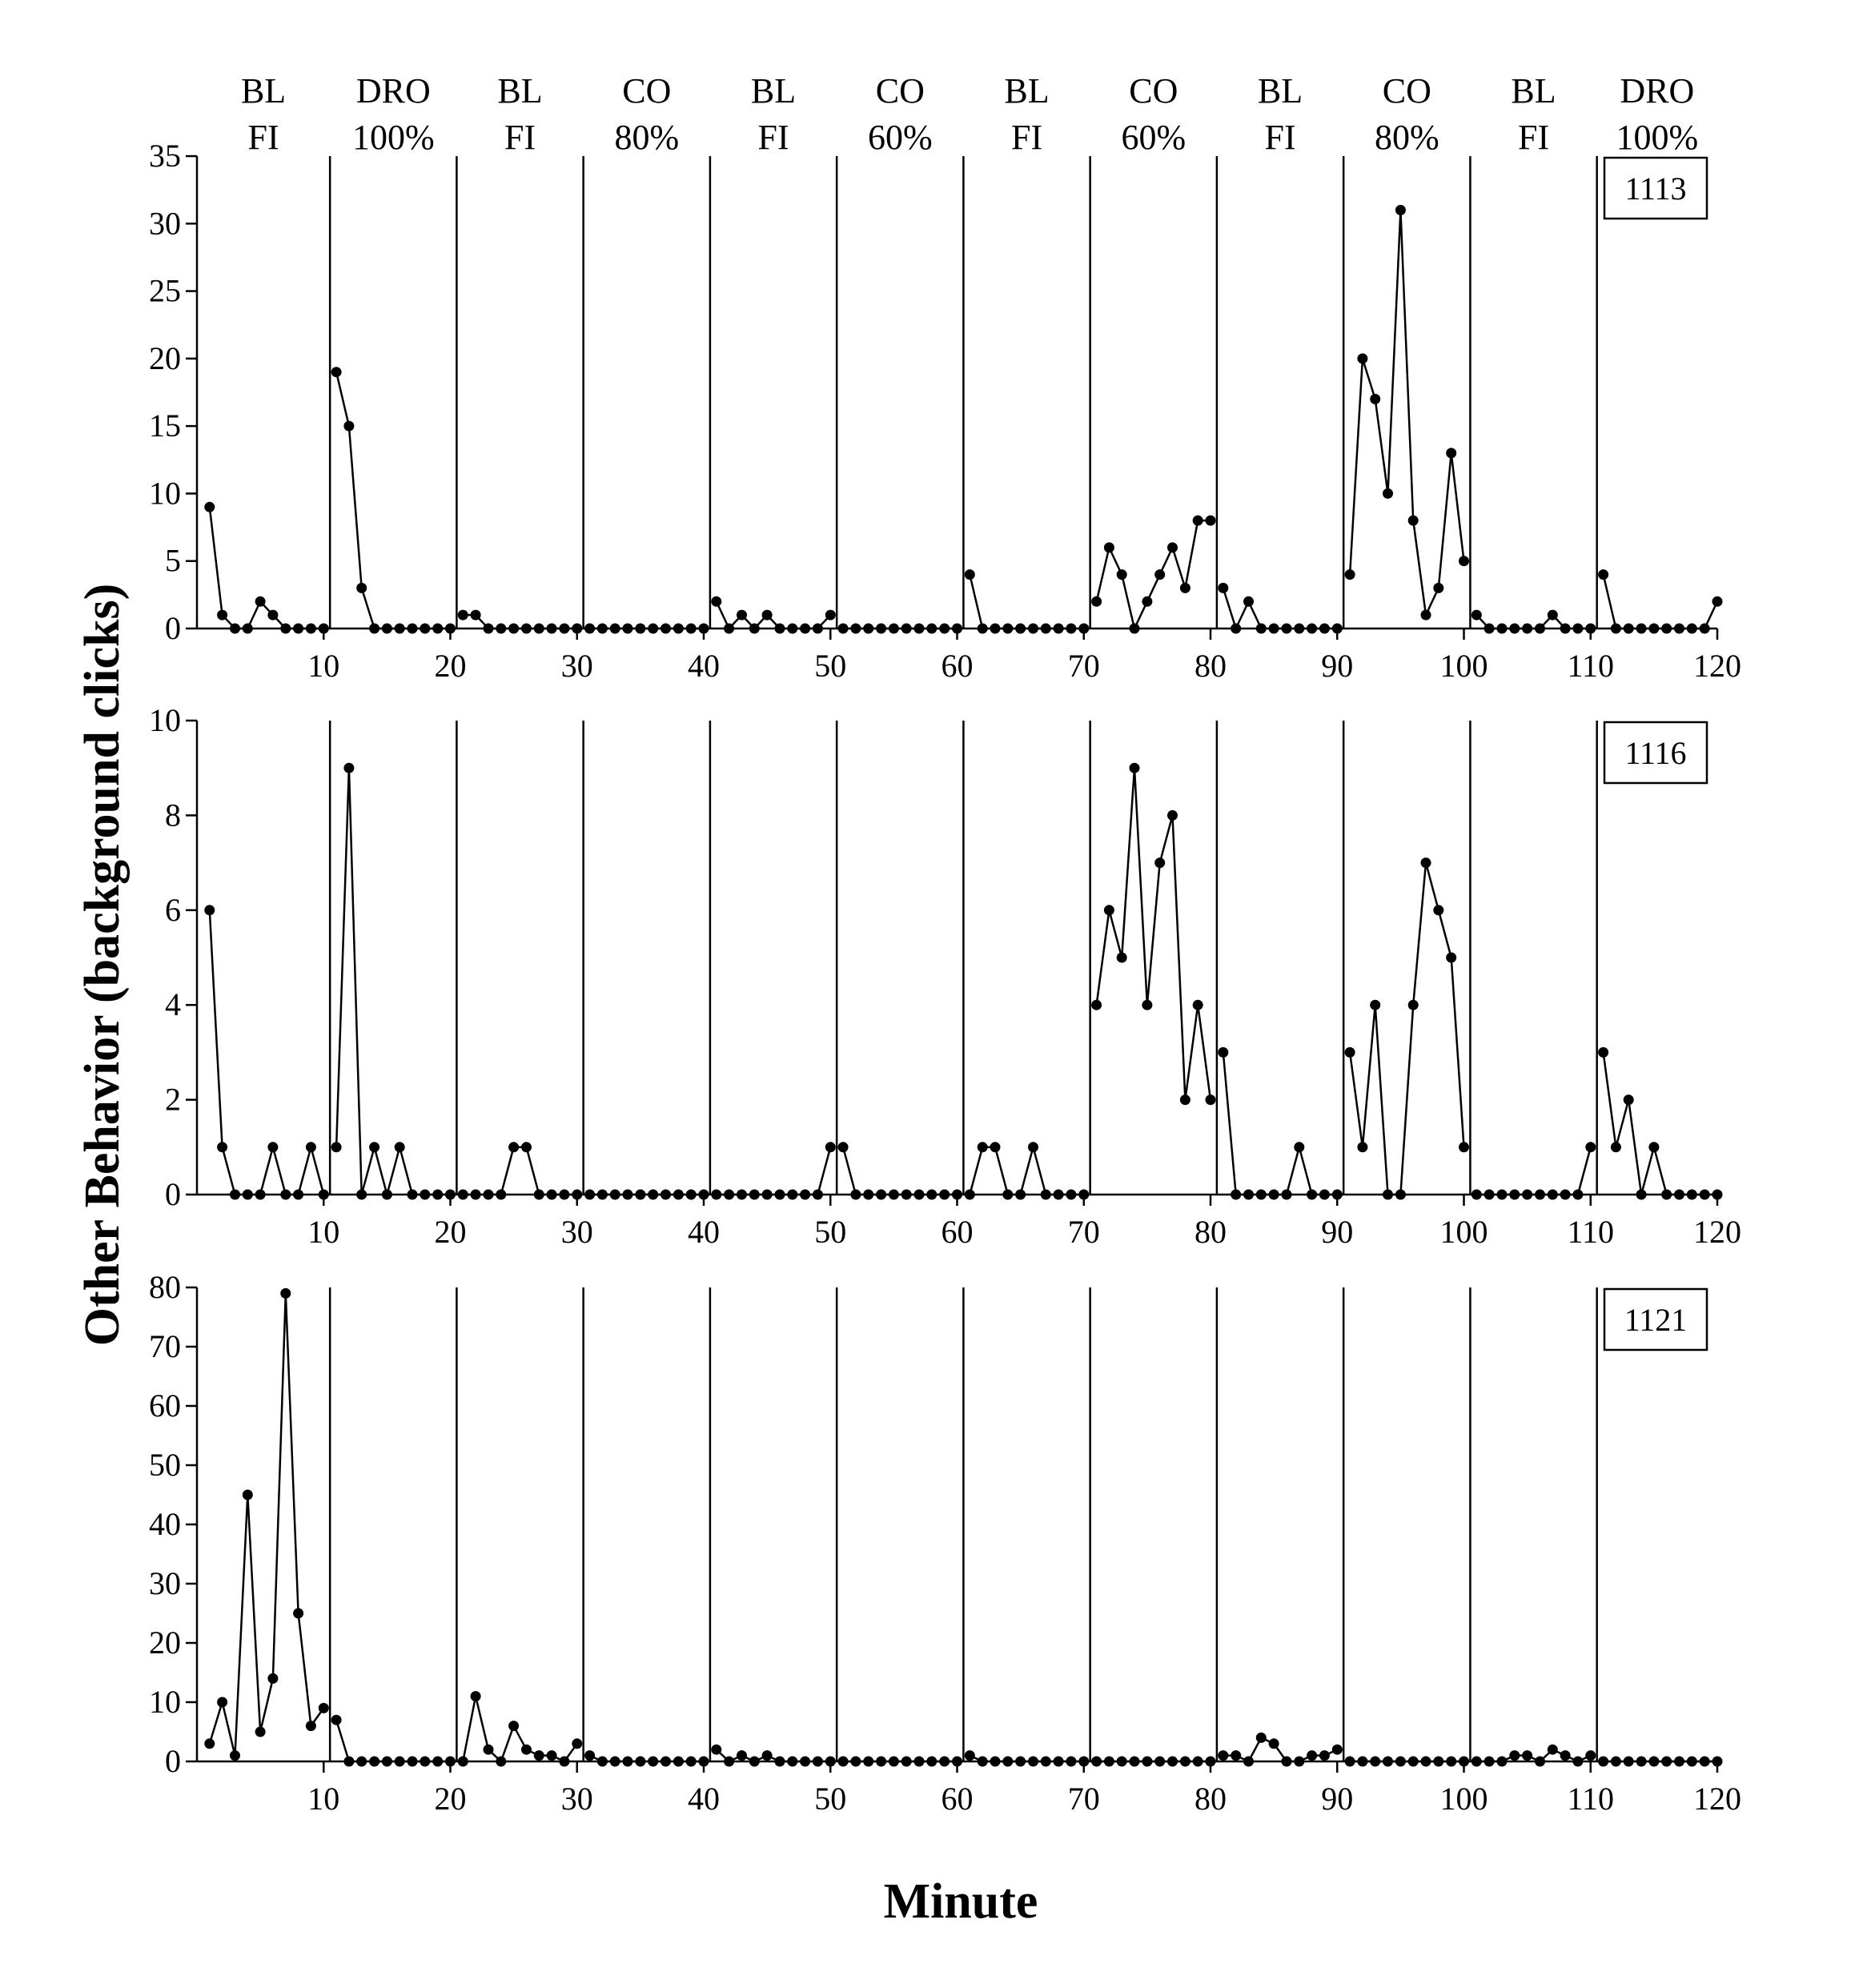  I want to click on phase-label-12-line1: DRO, so click(1657, 90).